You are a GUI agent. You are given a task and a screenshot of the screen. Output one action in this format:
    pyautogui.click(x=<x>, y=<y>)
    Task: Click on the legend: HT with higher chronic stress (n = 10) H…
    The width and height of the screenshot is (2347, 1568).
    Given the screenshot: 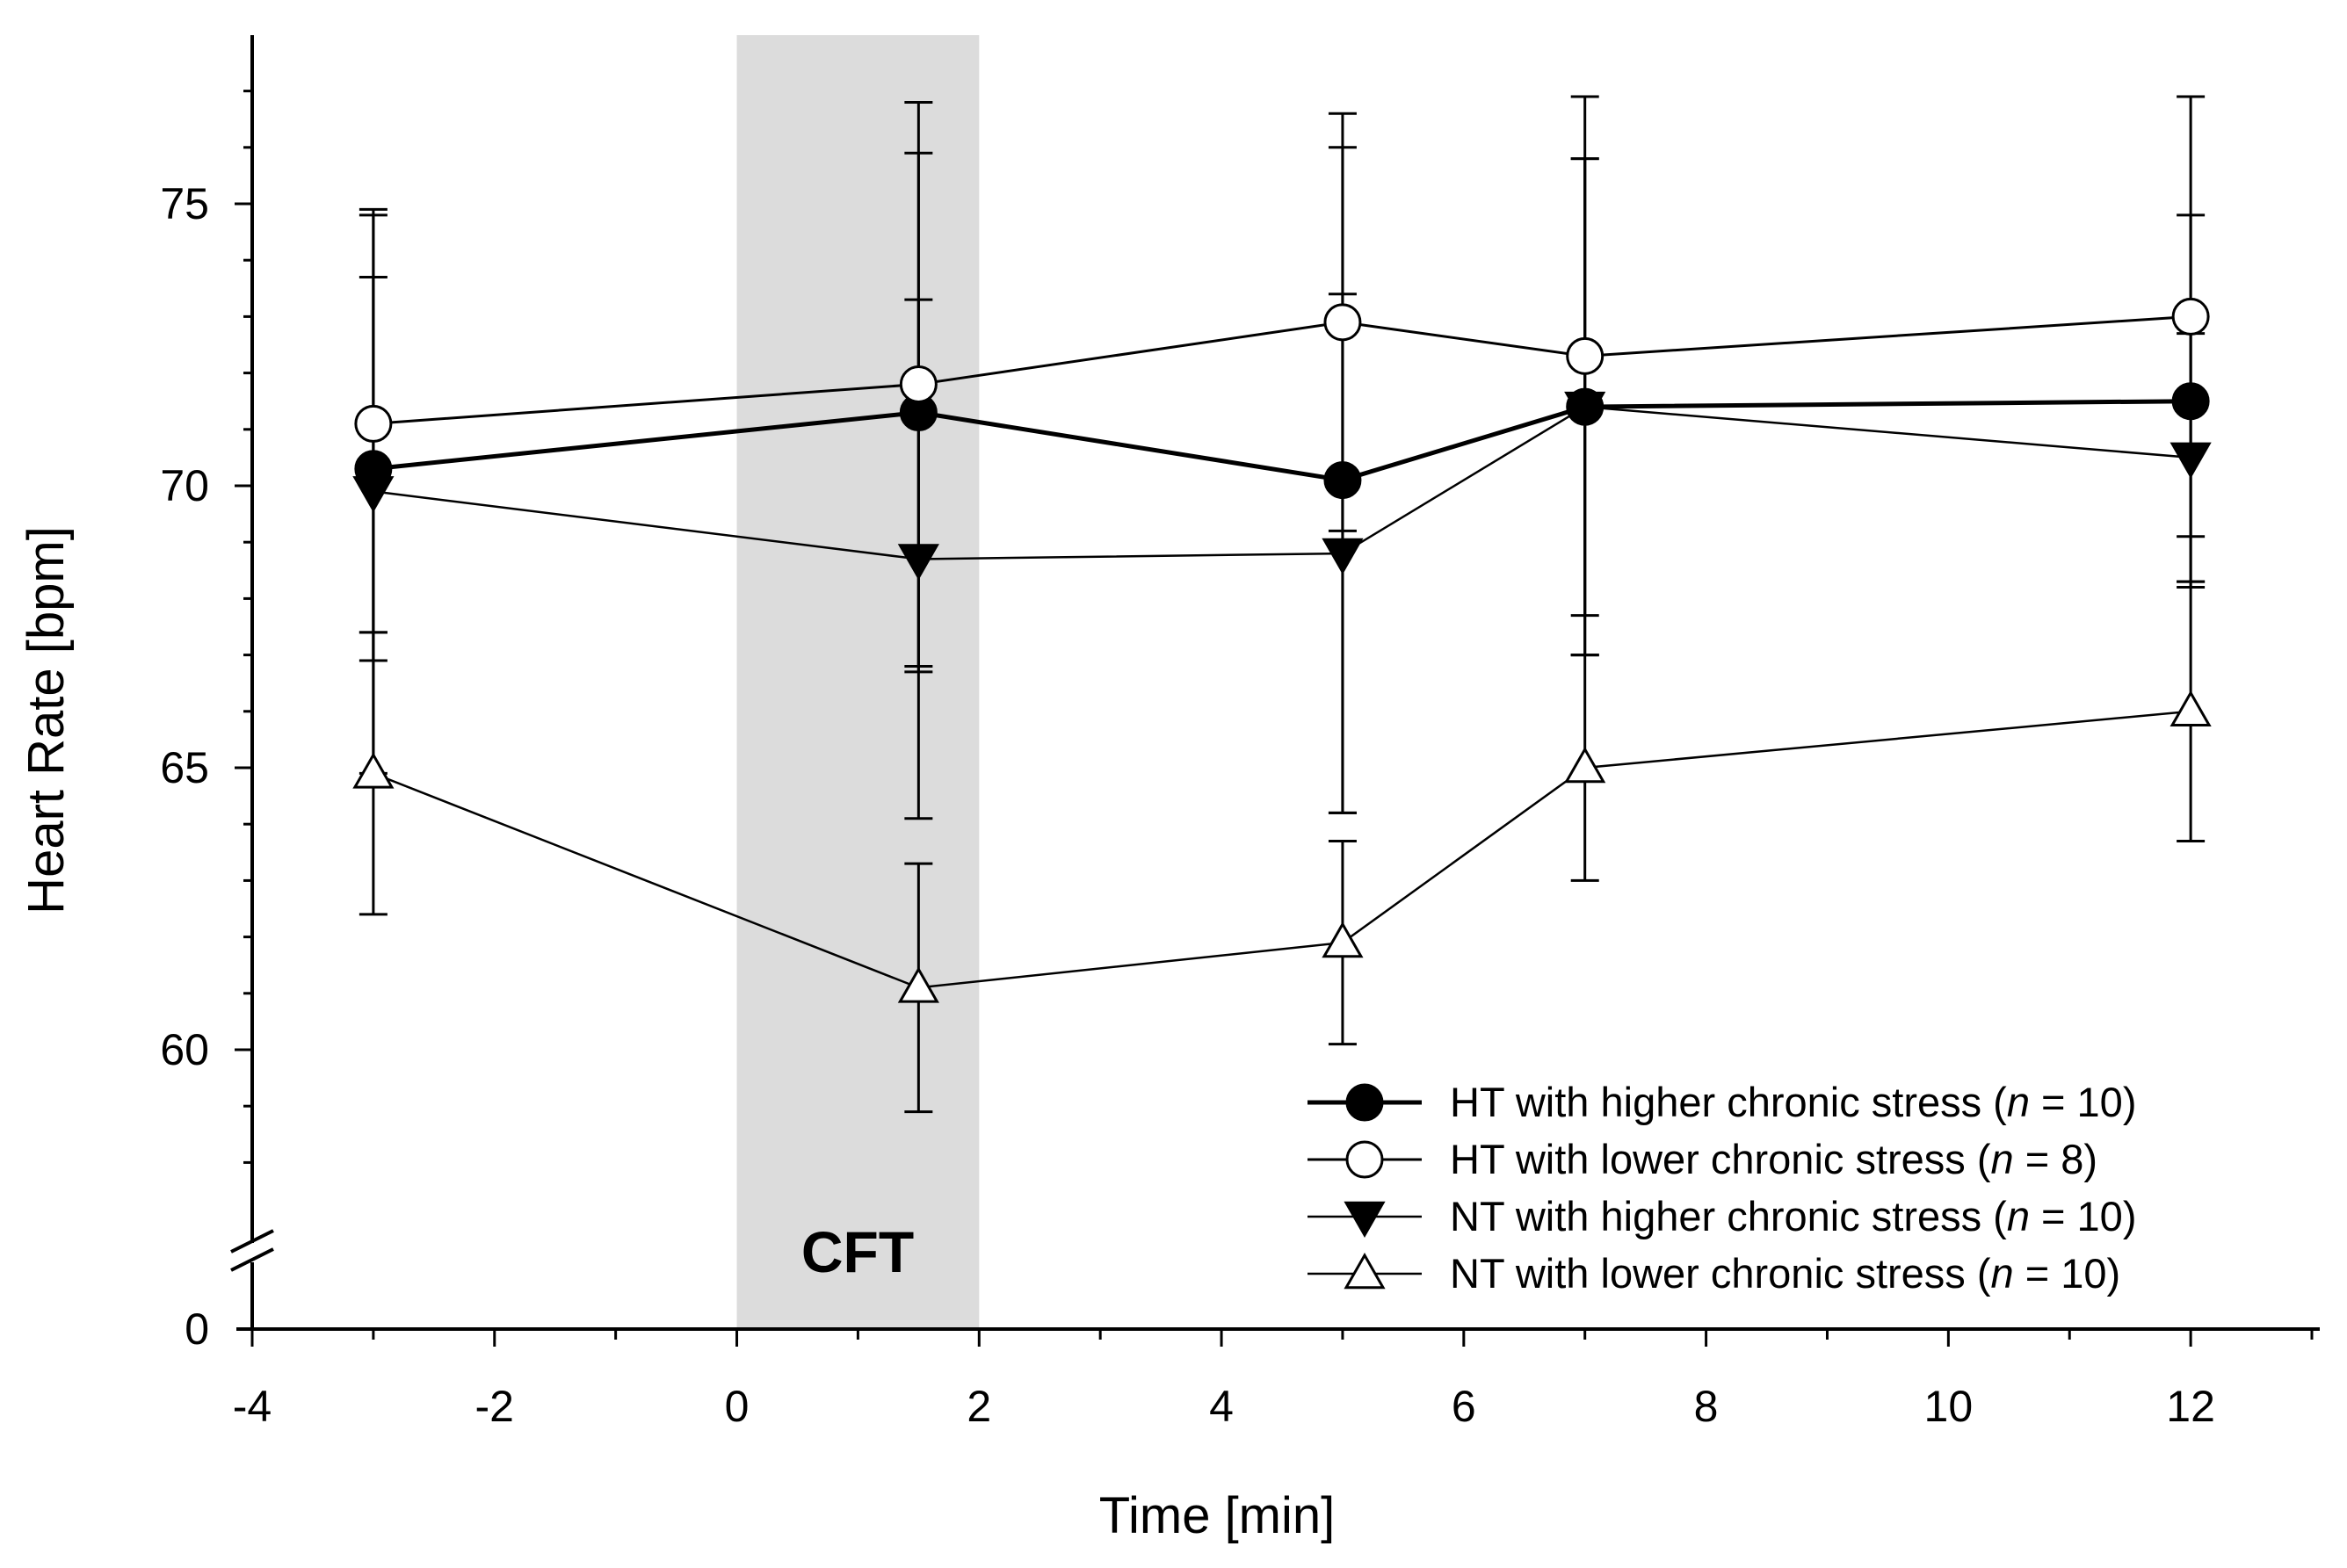 What is the action you would take?
    pyautogui.click(x=1722, y=1188)
    